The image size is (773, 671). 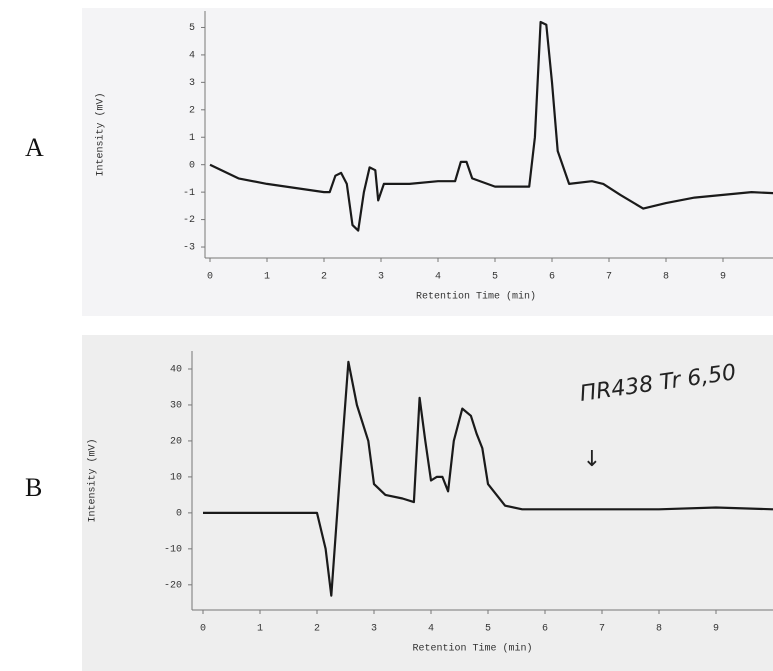 I want to click on y-tick-label: -10, so click(x=173, y=549).